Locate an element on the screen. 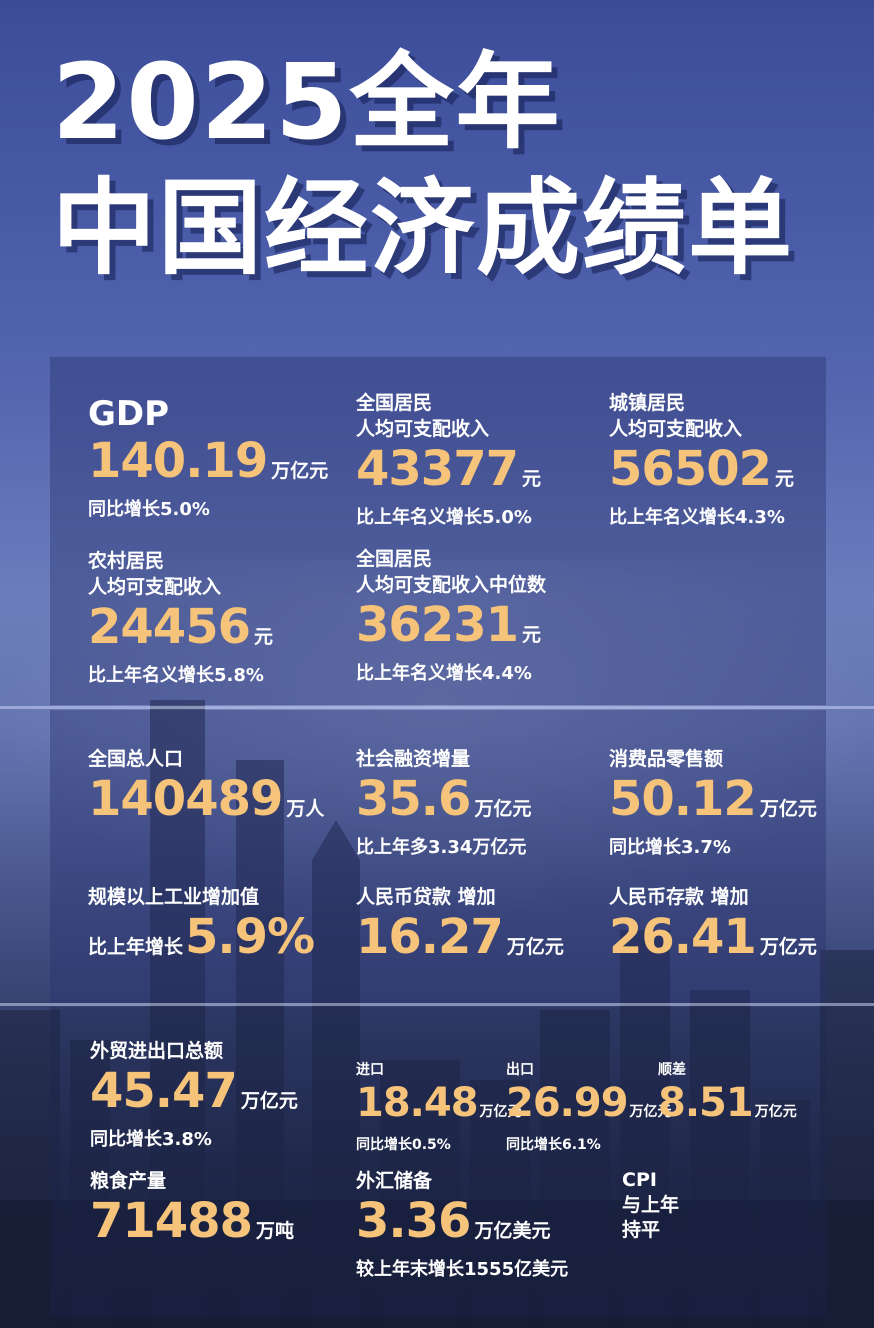 This screenshot has width=874, height=1328. fx-value-row: 3.36 万亿美元 is located at coordinates (462, 1226).